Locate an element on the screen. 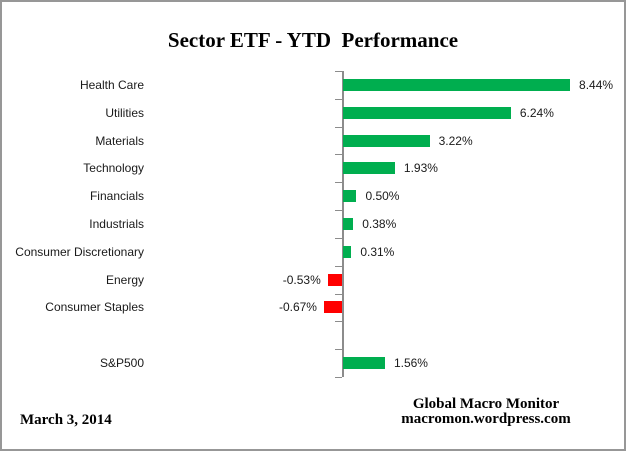 This screenshot has width=626, height=451. value-label: 0.38% is located at coordinates (379, 224).